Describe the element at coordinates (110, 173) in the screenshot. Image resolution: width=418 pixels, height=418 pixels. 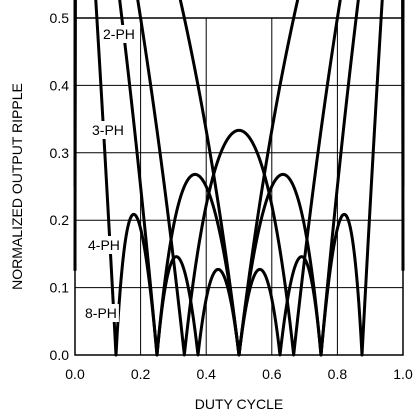
I see `curve-labels: 2-PH 3-PH 4-PH 8-PH` at that location.